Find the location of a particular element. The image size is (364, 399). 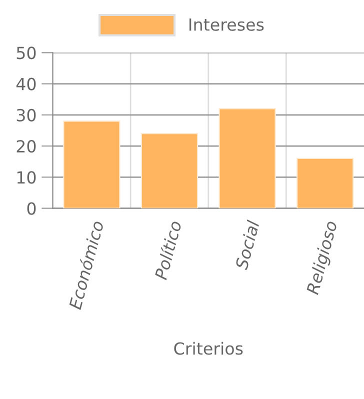

y-tick-label: 40 is located at coordinates (26, 84).